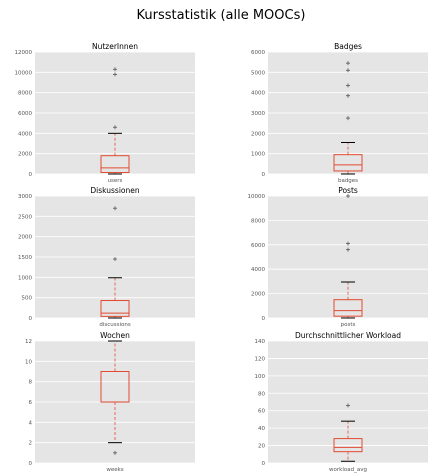  I want to click on chart-panel-4: 0 2000 4000 6000 8000 10000 Posts posts, so click(338, 257).